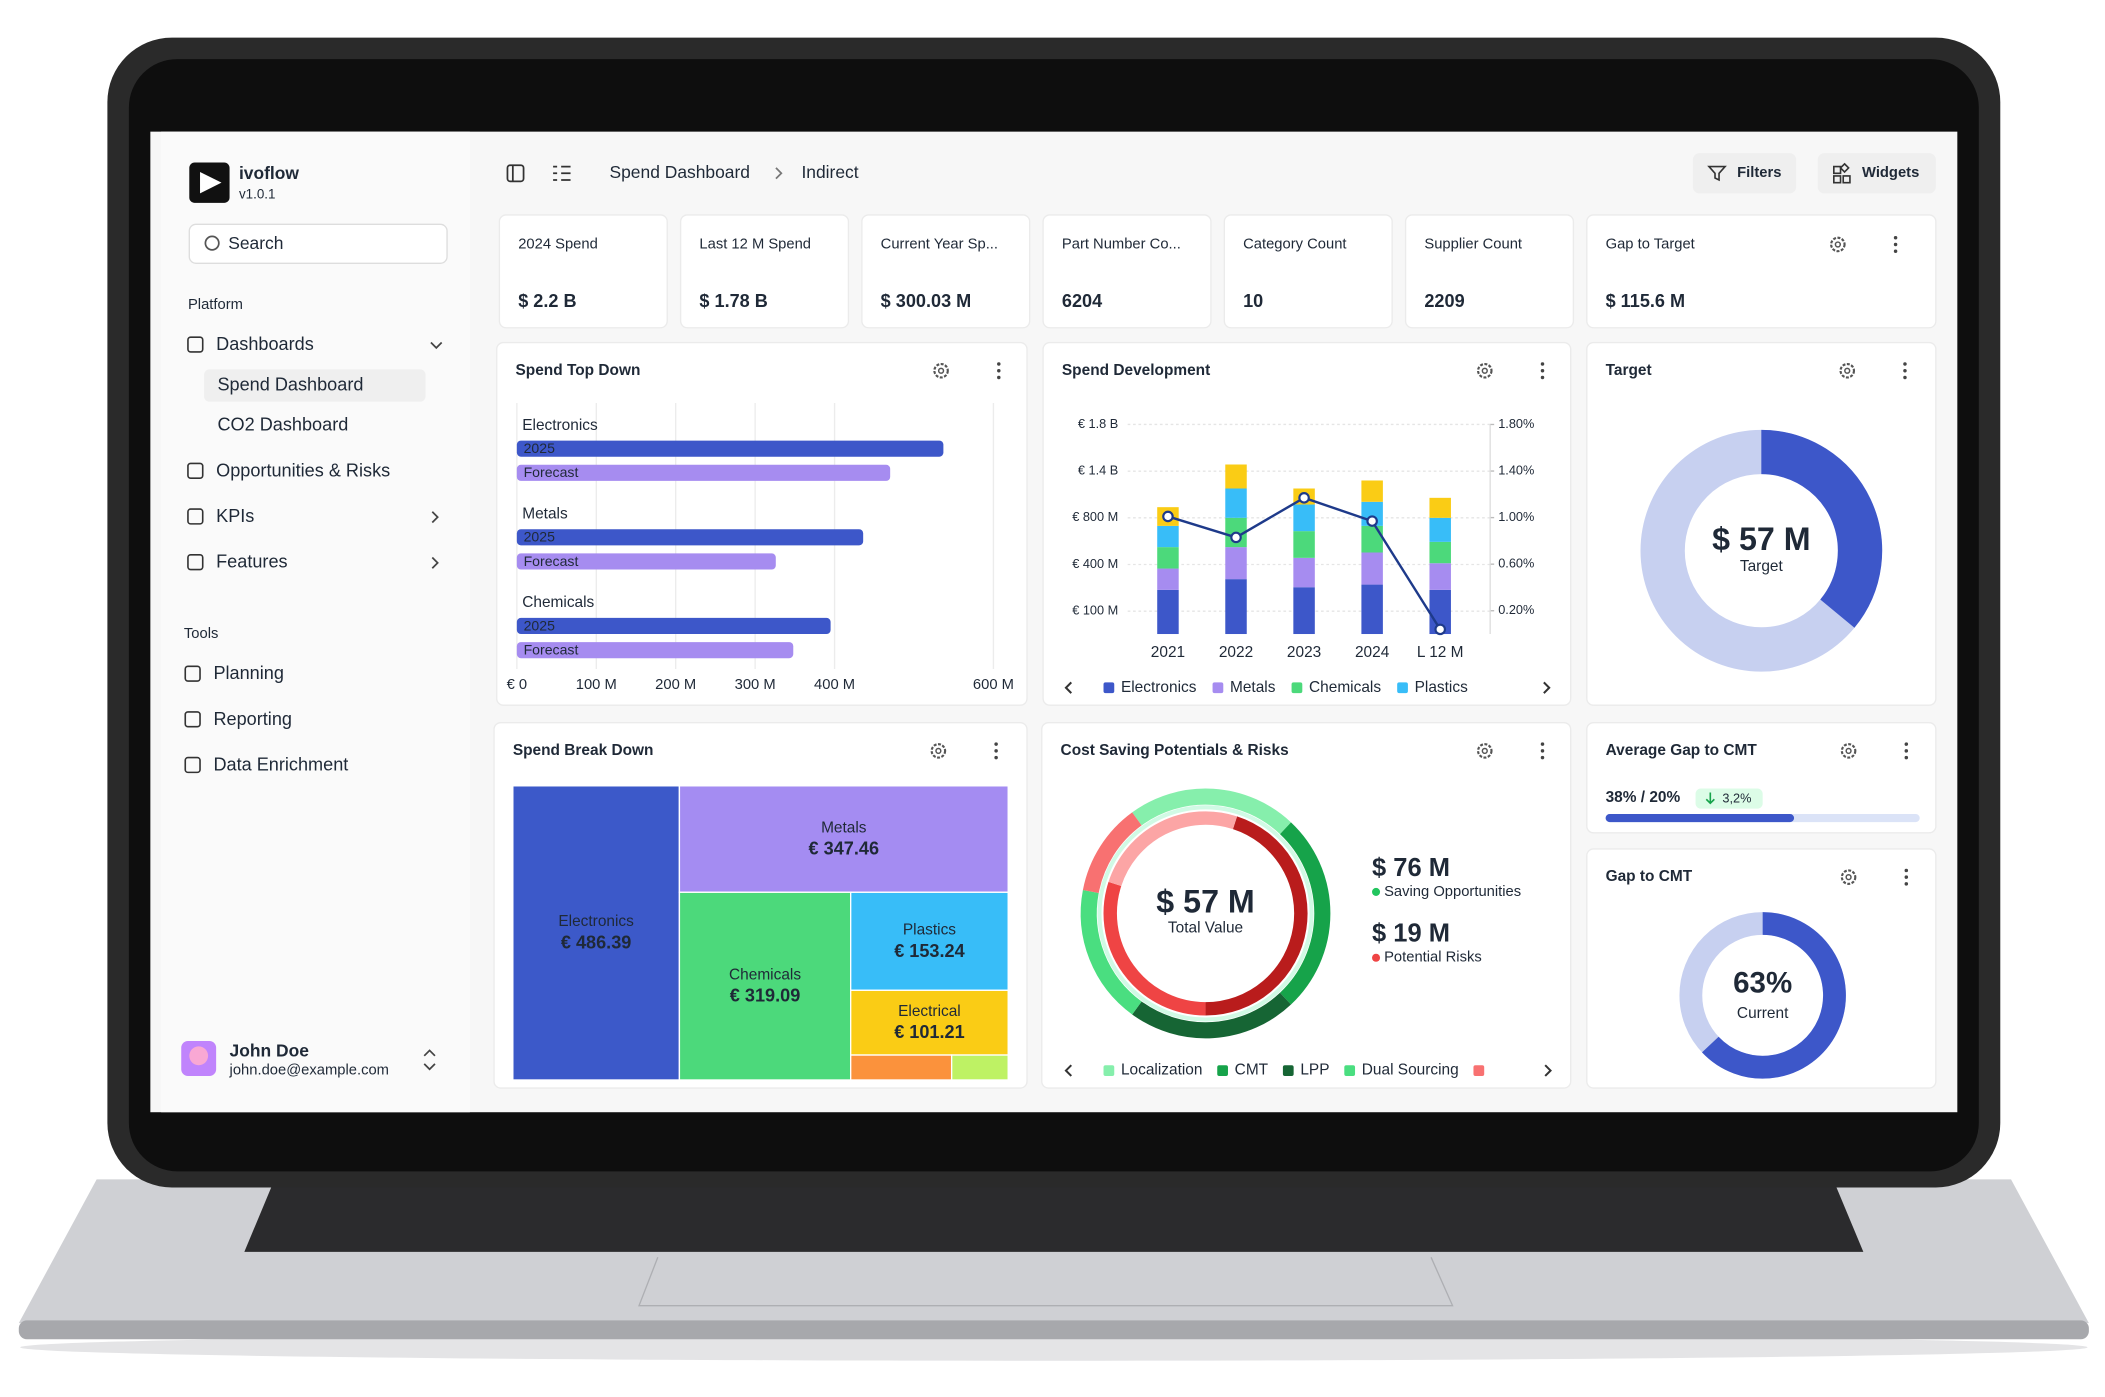 This screenshot has width=2105, height=1397. I want to click on button-label: Filters, so click(1759, 173).